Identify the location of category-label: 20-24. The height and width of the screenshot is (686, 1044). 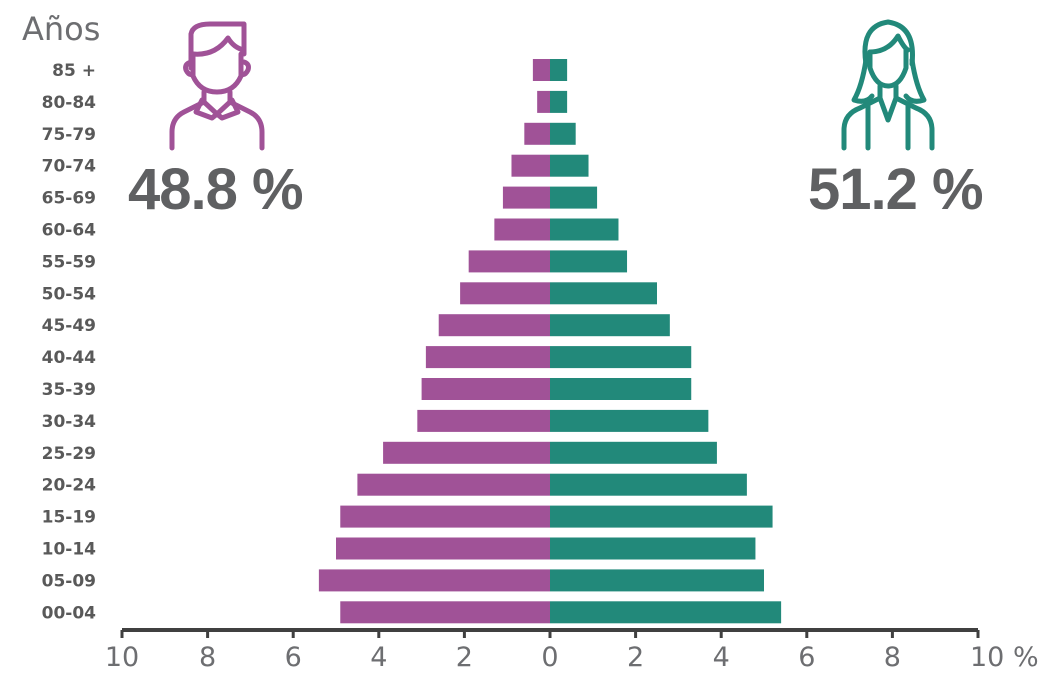
(69, 486).